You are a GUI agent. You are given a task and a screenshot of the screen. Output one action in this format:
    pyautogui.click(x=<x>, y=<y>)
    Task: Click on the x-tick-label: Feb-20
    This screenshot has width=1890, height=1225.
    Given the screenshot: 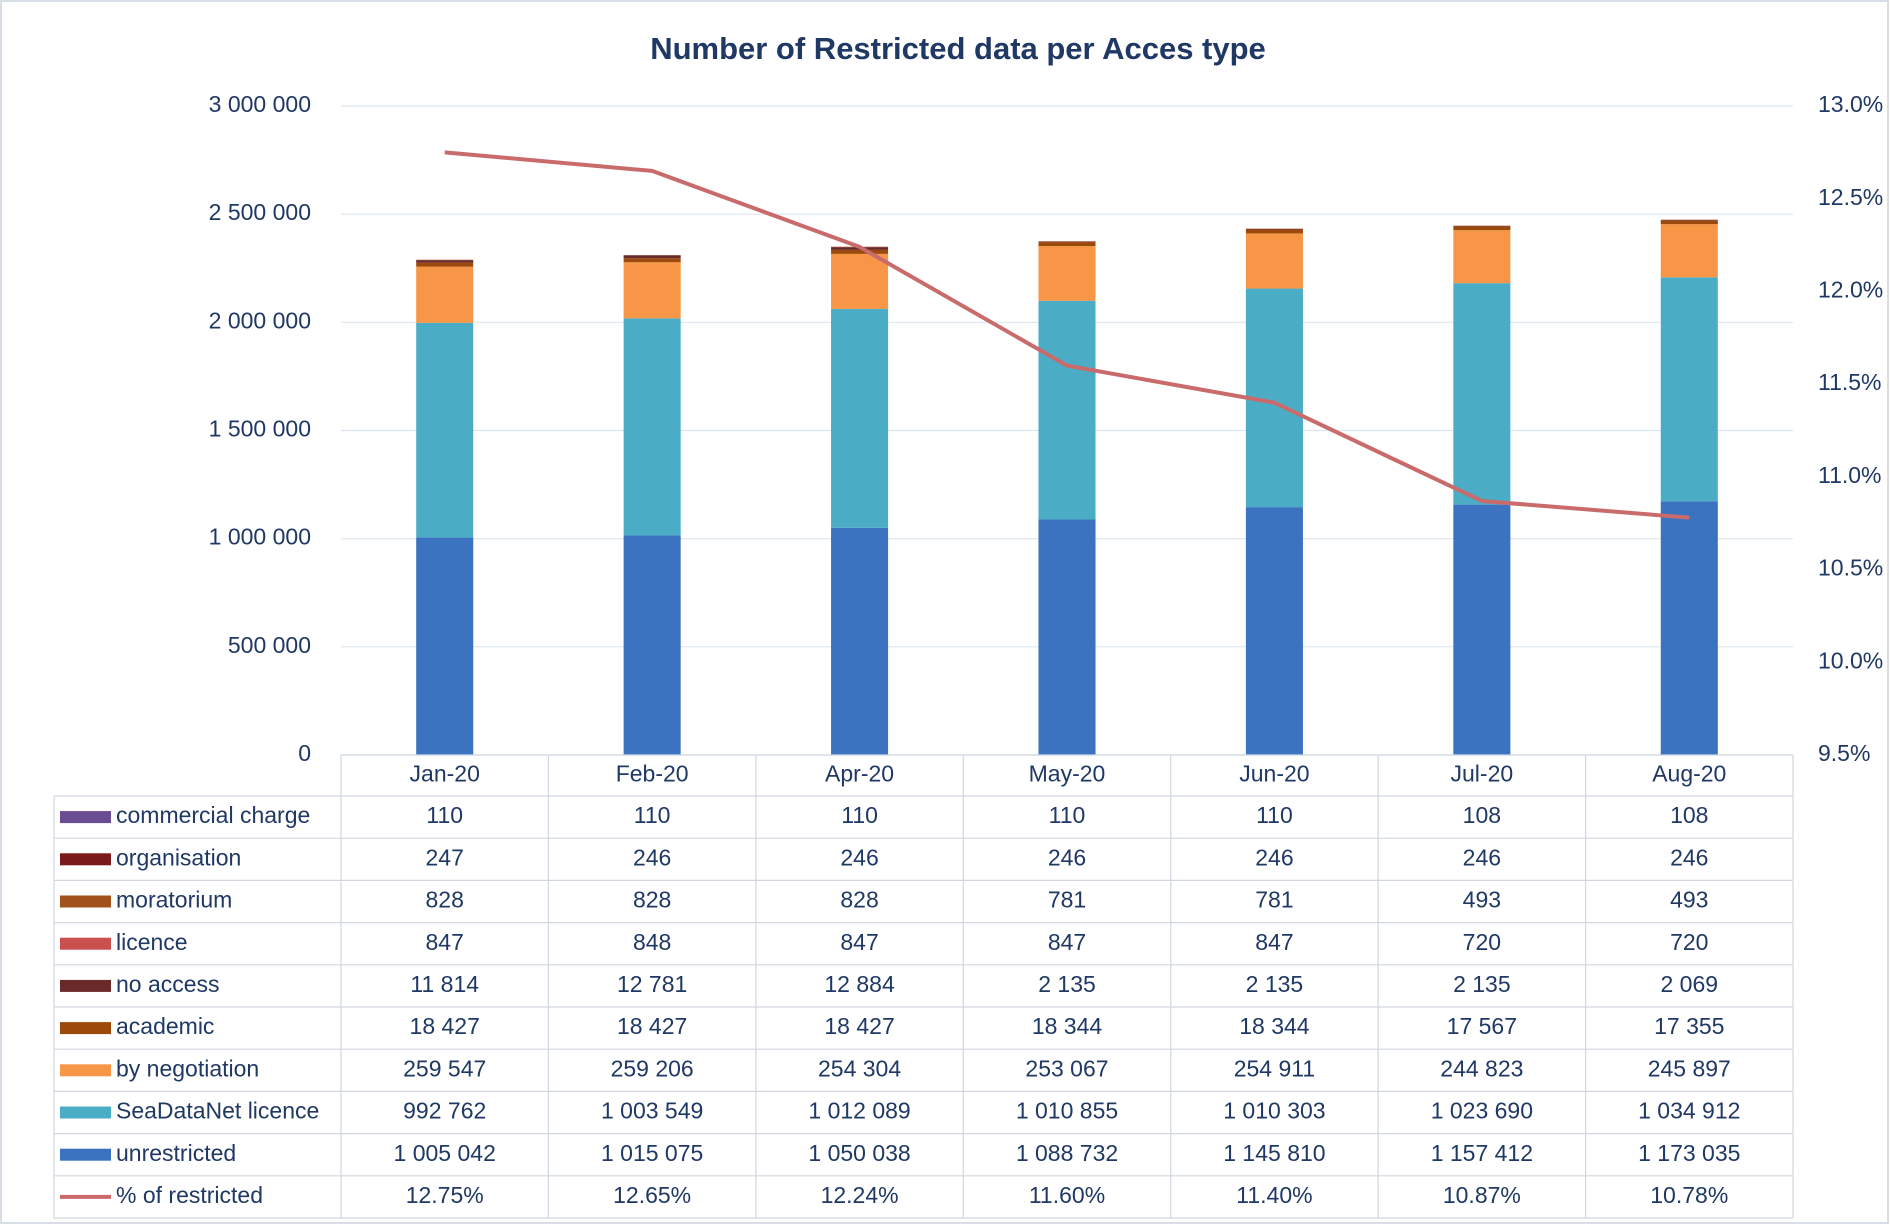 What is the action you would take?
    pyautogui.click(x=652, y=774)
    